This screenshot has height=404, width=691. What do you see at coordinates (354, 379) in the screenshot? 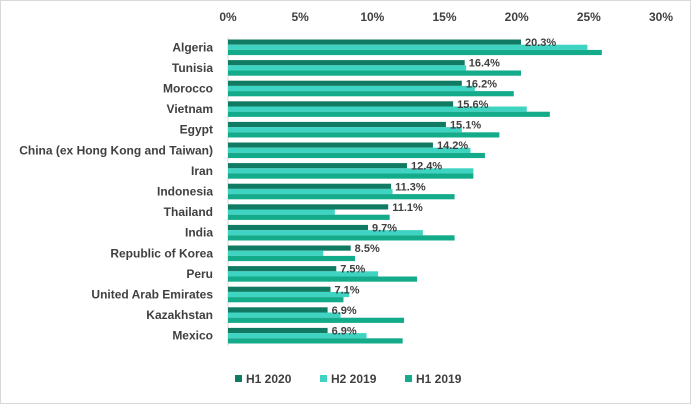
I see `legend-label: H2 2019` at bounding box center [354, 379].